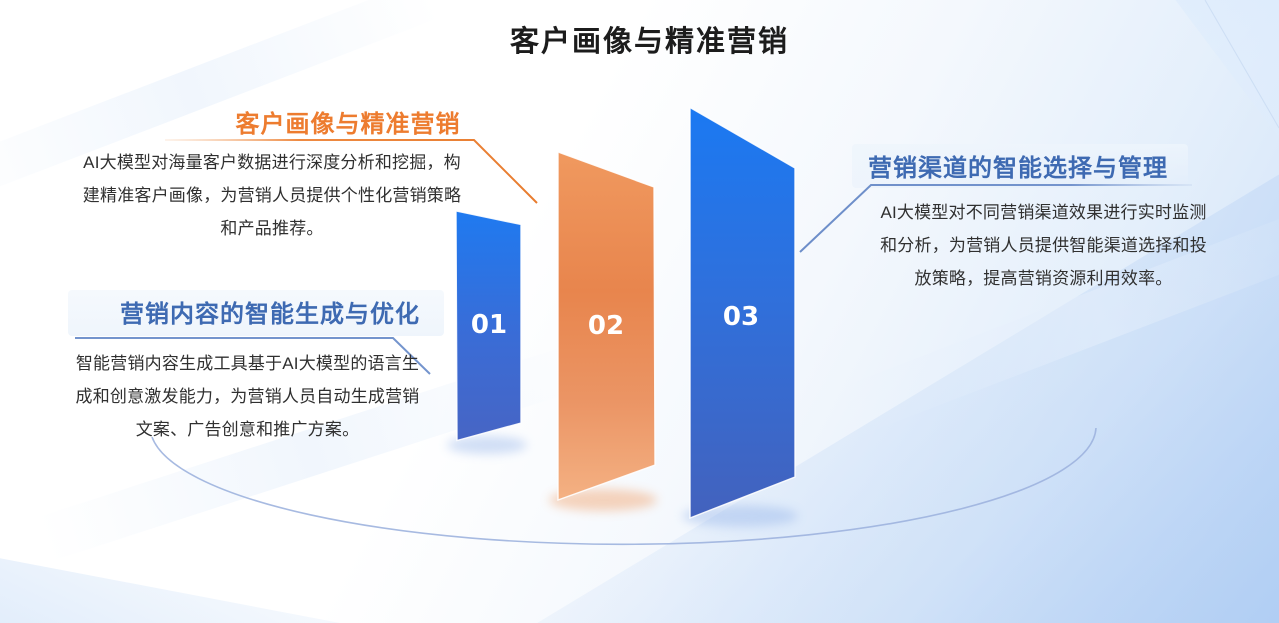 This screenshot has width=1279, height=623. Describe the element at coordinates (606, 326) in the screenshot. I see `panel-02-number: 02` at that location.